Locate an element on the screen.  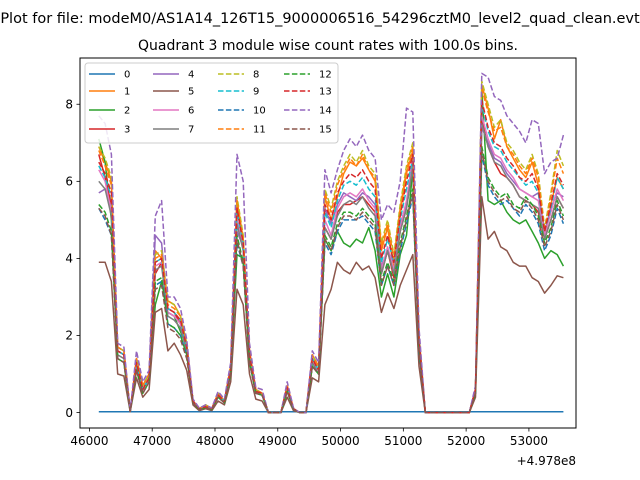
legend-label-7: 7 is located at coordinates (191, 130).